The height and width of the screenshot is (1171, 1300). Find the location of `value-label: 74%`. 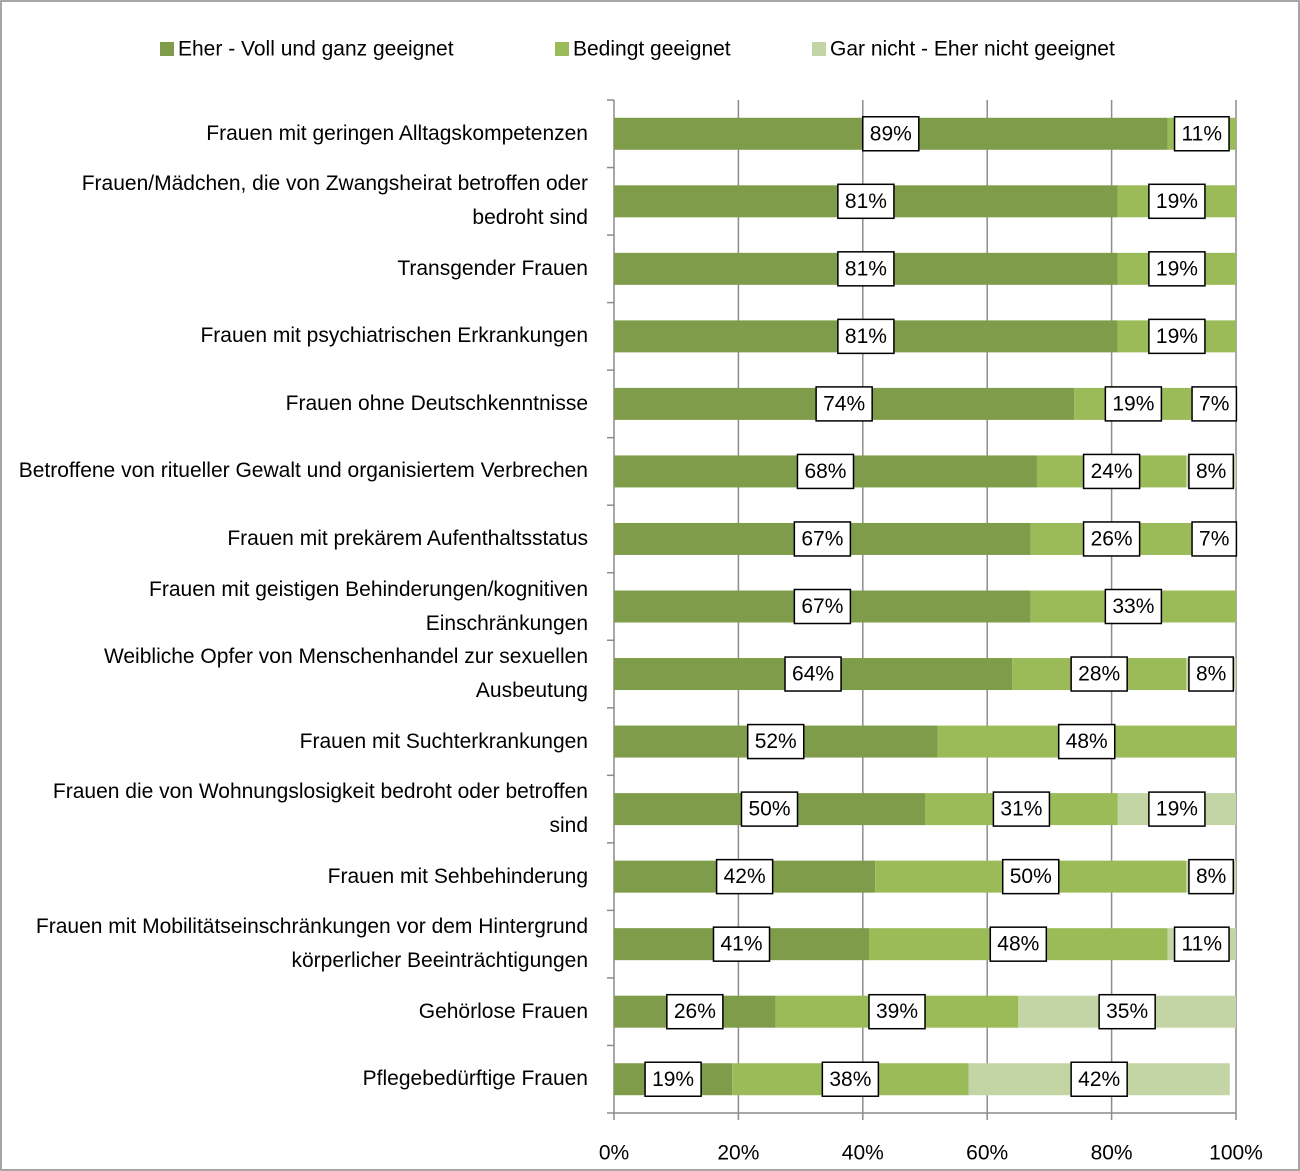

value-label: 74% is located at coordinates (844, 403).